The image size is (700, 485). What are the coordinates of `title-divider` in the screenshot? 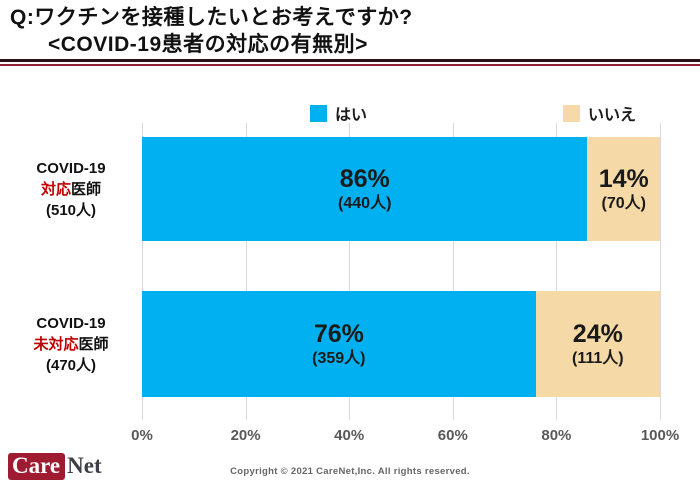 It's located at (350, 62).